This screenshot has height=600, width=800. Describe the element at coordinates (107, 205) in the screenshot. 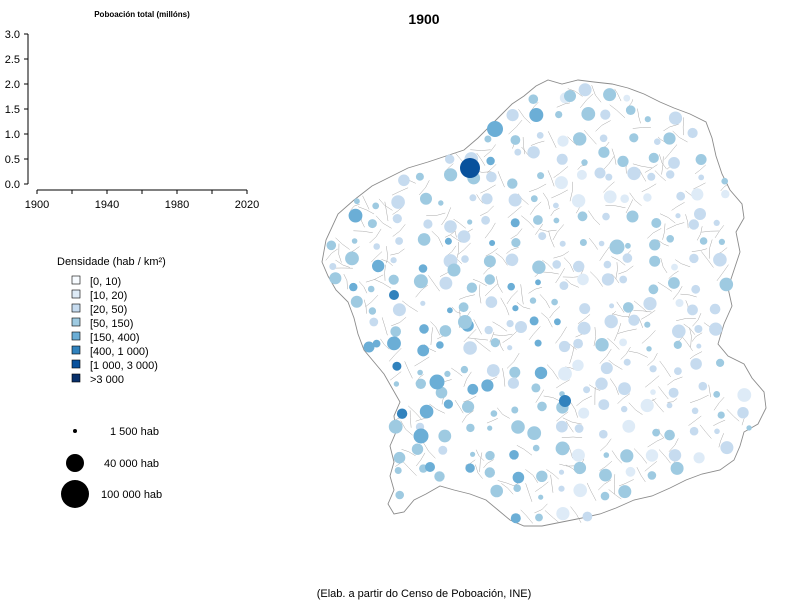

I see `x-tick-1940: 1940` at that location.